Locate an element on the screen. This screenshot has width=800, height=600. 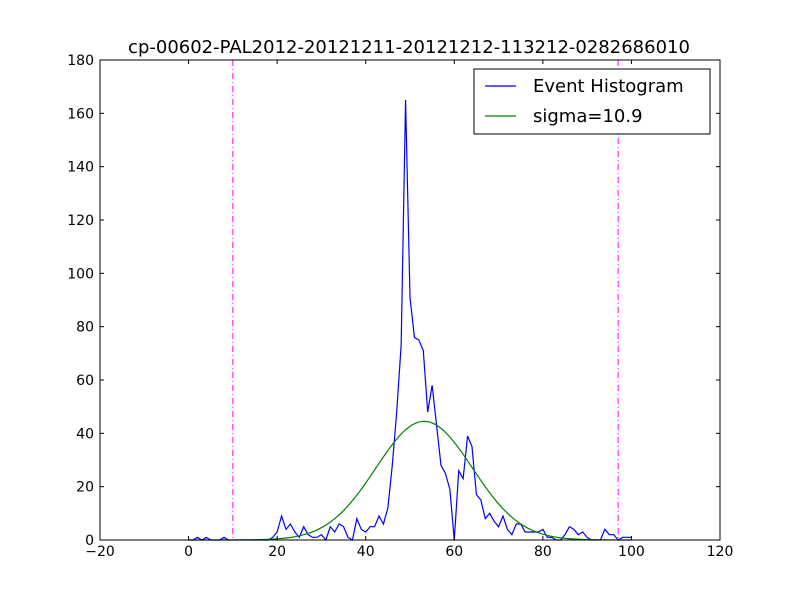
y-tick-label: 40 is located at coordinates (85, 434).